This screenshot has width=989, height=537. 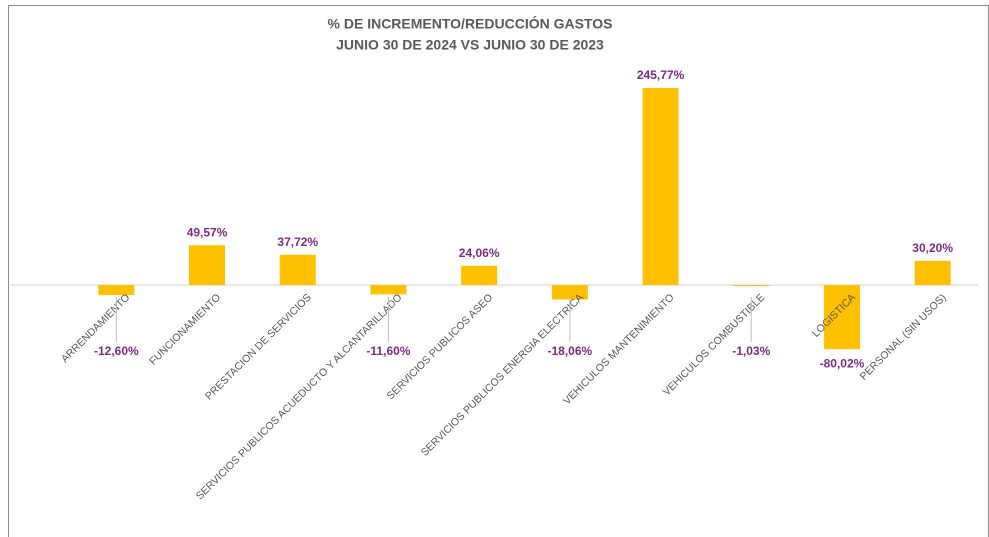 I want to click on chart-subtitle: JUNIO 30 DE 2024 VS JUNIO 30 DE 2023, so click(x=470, y=45).